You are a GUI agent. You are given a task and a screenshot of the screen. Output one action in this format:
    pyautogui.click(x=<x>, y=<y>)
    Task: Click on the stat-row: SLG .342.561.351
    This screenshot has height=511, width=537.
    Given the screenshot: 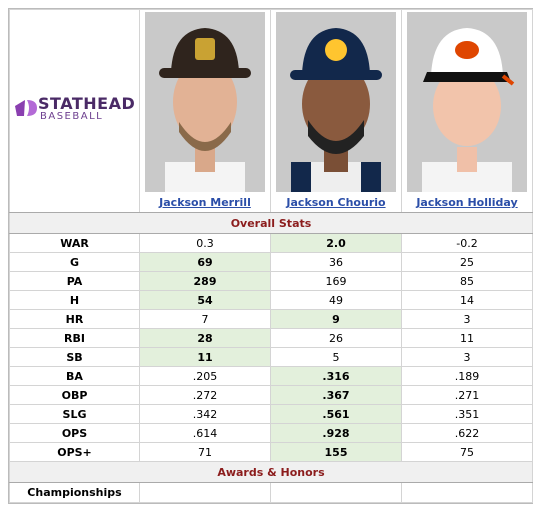 What is the action you would take?
    pyautogui.click(x=271, y=414)
    